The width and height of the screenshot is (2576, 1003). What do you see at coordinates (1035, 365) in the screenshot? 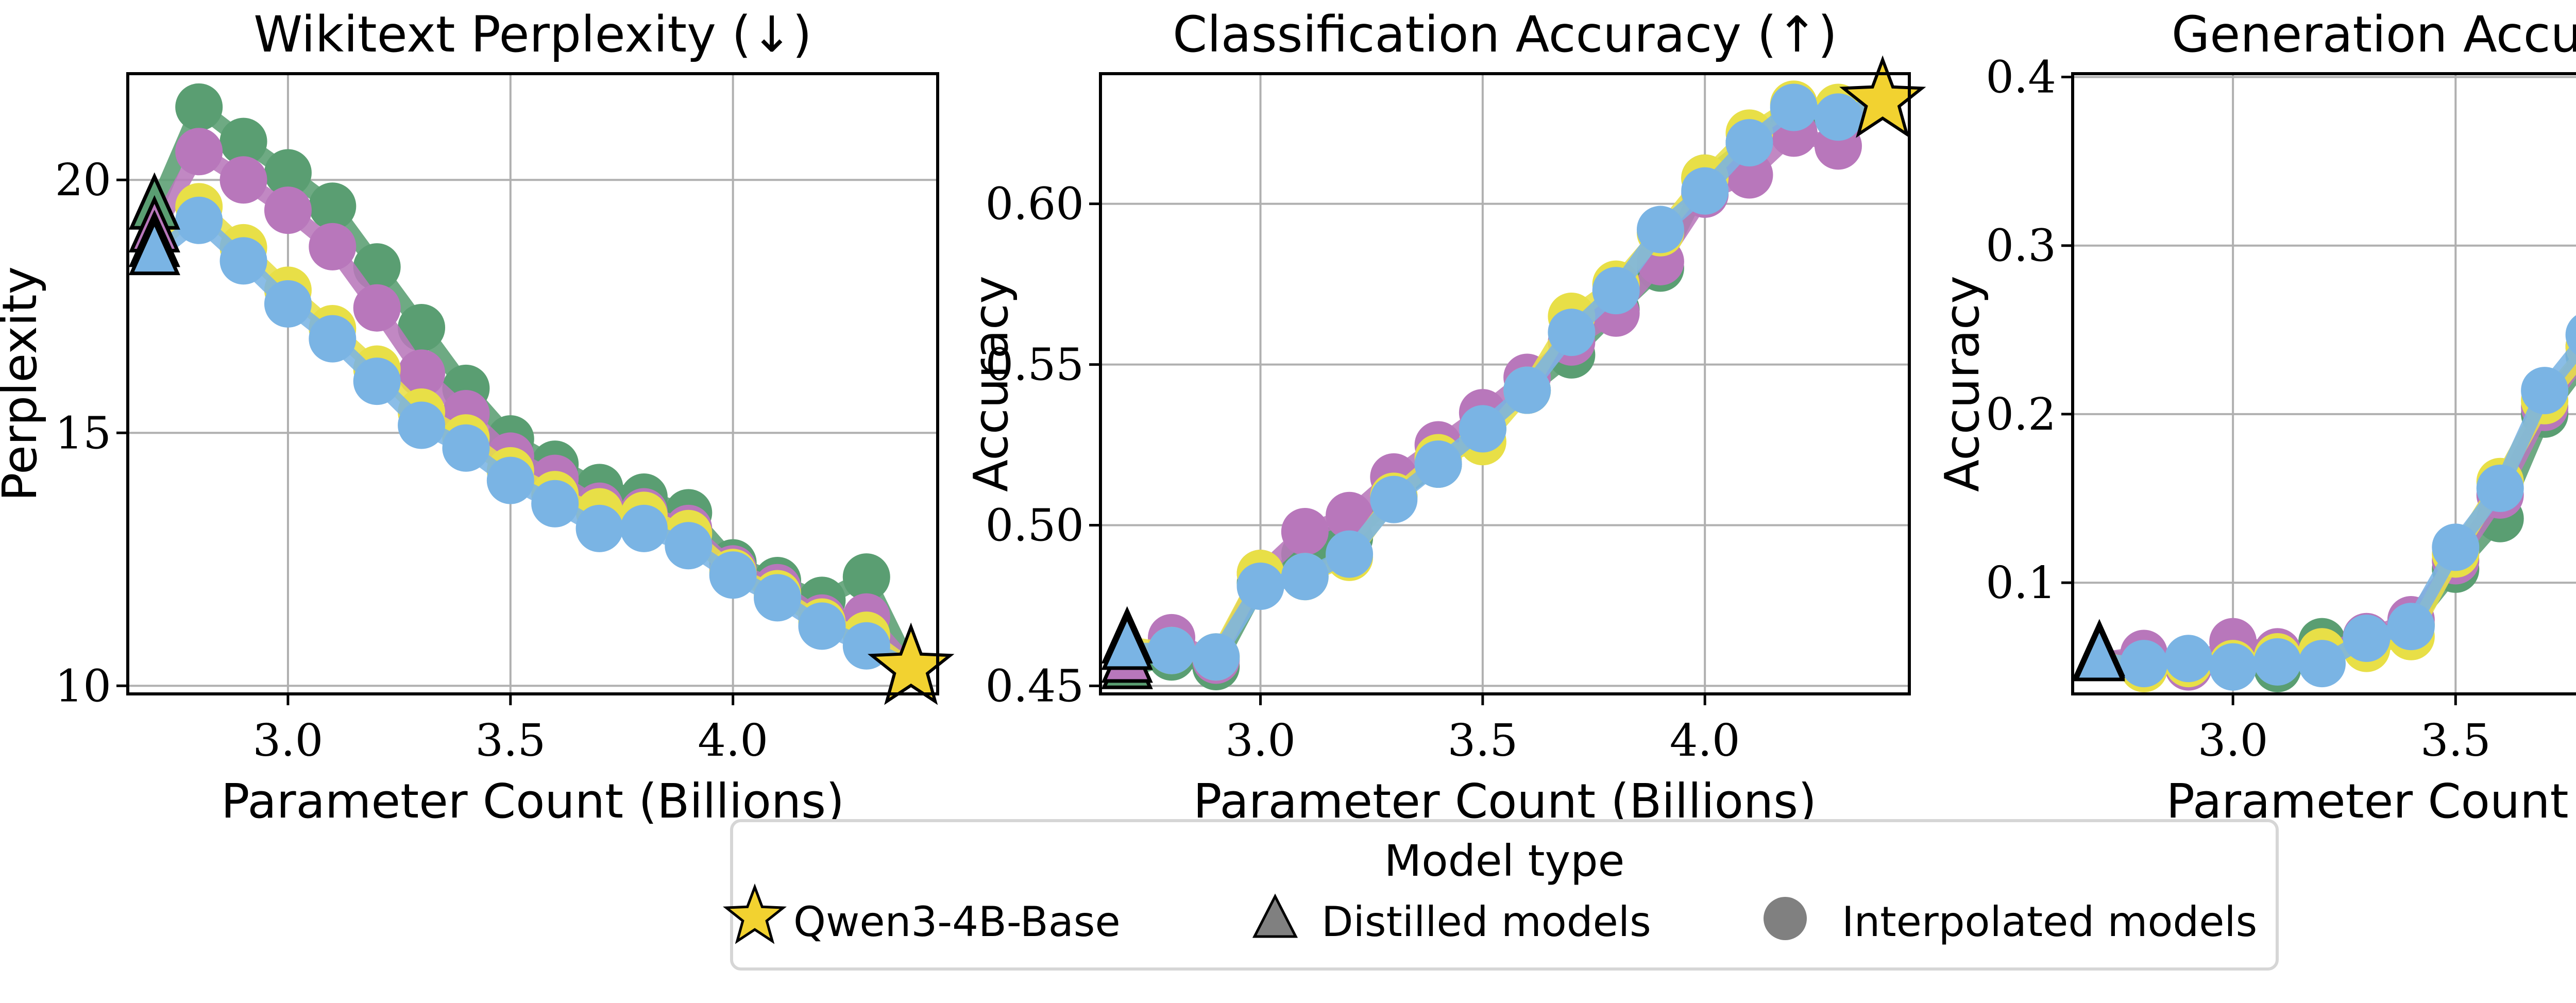
I see `y-tick-label: 0.55` at bounding box center [1035, 365].